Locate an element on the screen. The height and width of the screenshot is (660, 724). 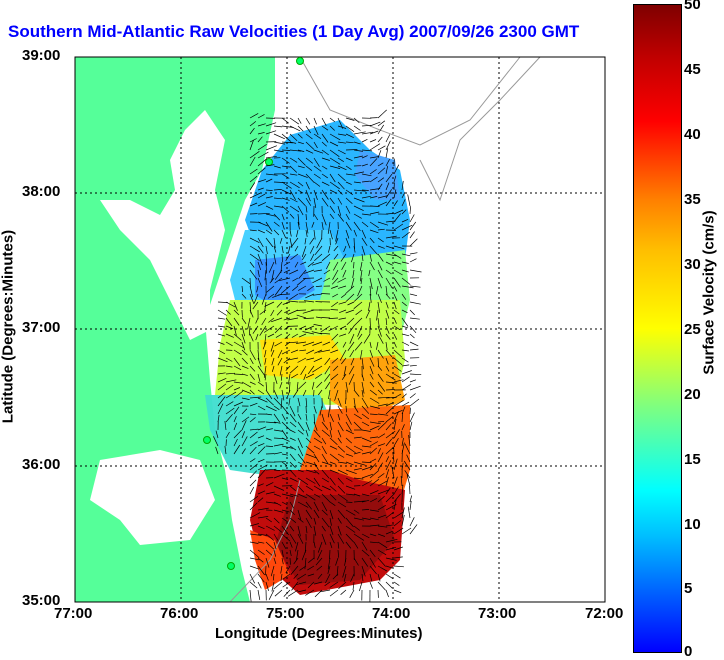
colorbar-tick: 25 is located at coordinates (692, 329).